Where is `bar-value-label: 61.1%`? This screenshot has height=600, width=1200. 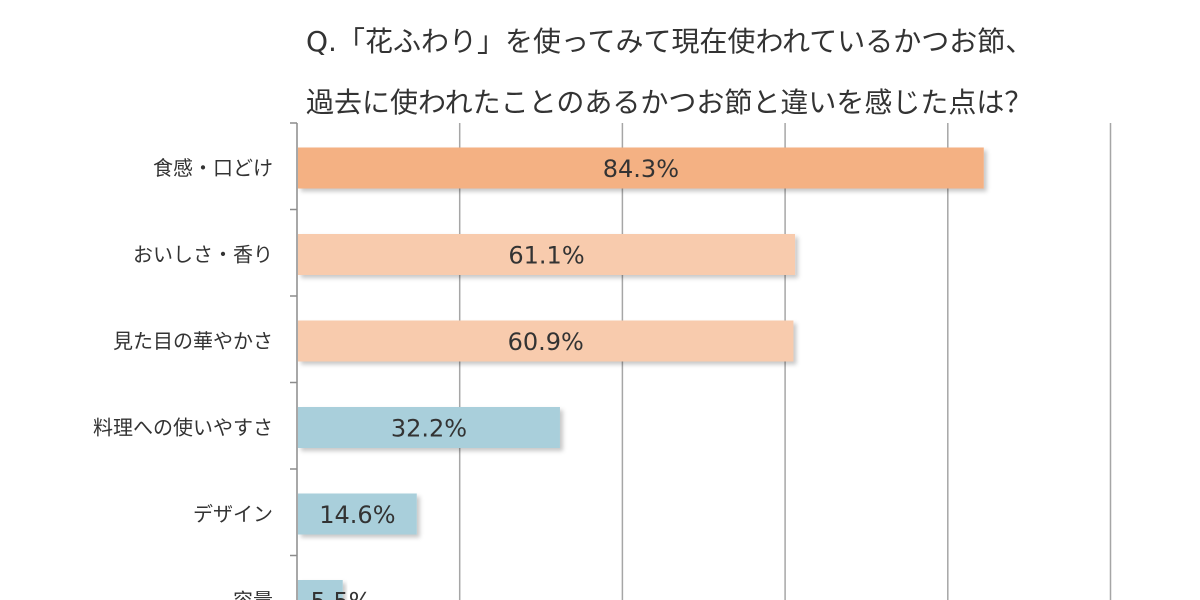 bar-value-label: 61.1% is located at coordinates (546, 256).